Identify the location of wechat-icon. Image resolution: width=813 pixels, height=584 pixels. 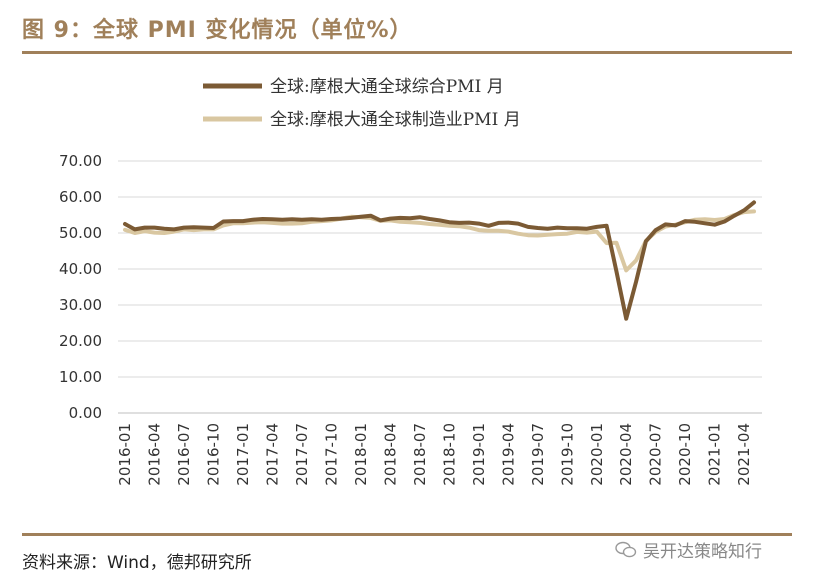
(626, 549).